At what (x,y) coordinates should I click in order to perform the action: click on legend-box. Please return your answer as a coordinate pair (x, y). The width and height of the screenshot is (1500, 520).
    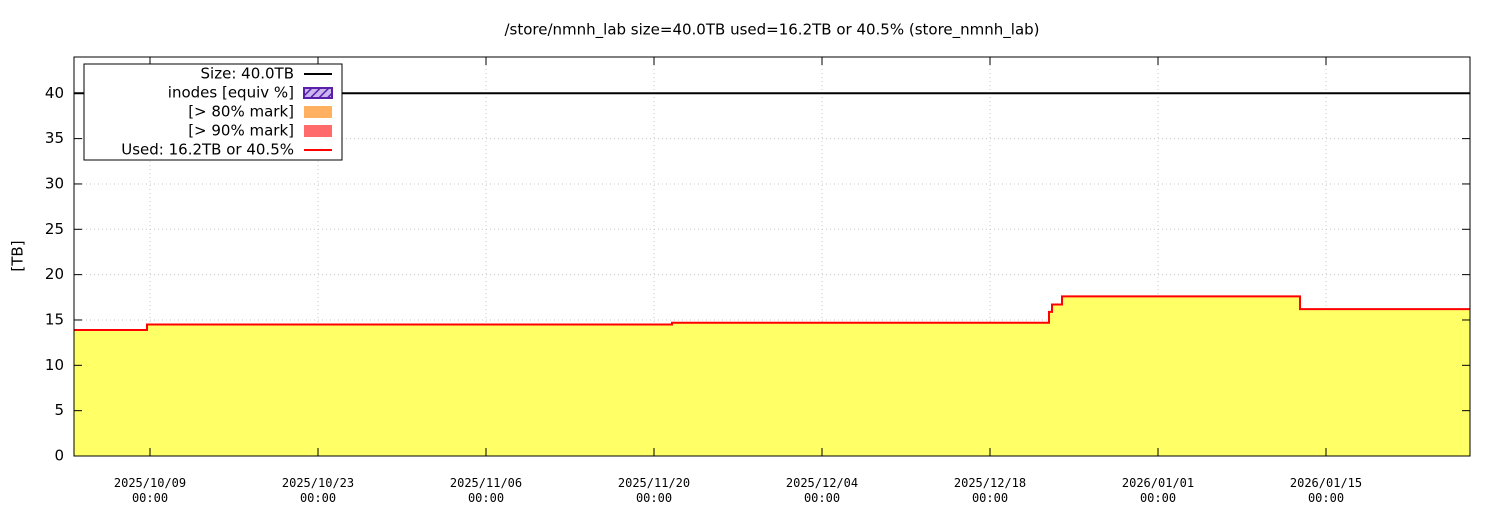
    Looking at the image, I should click on (213, 112).